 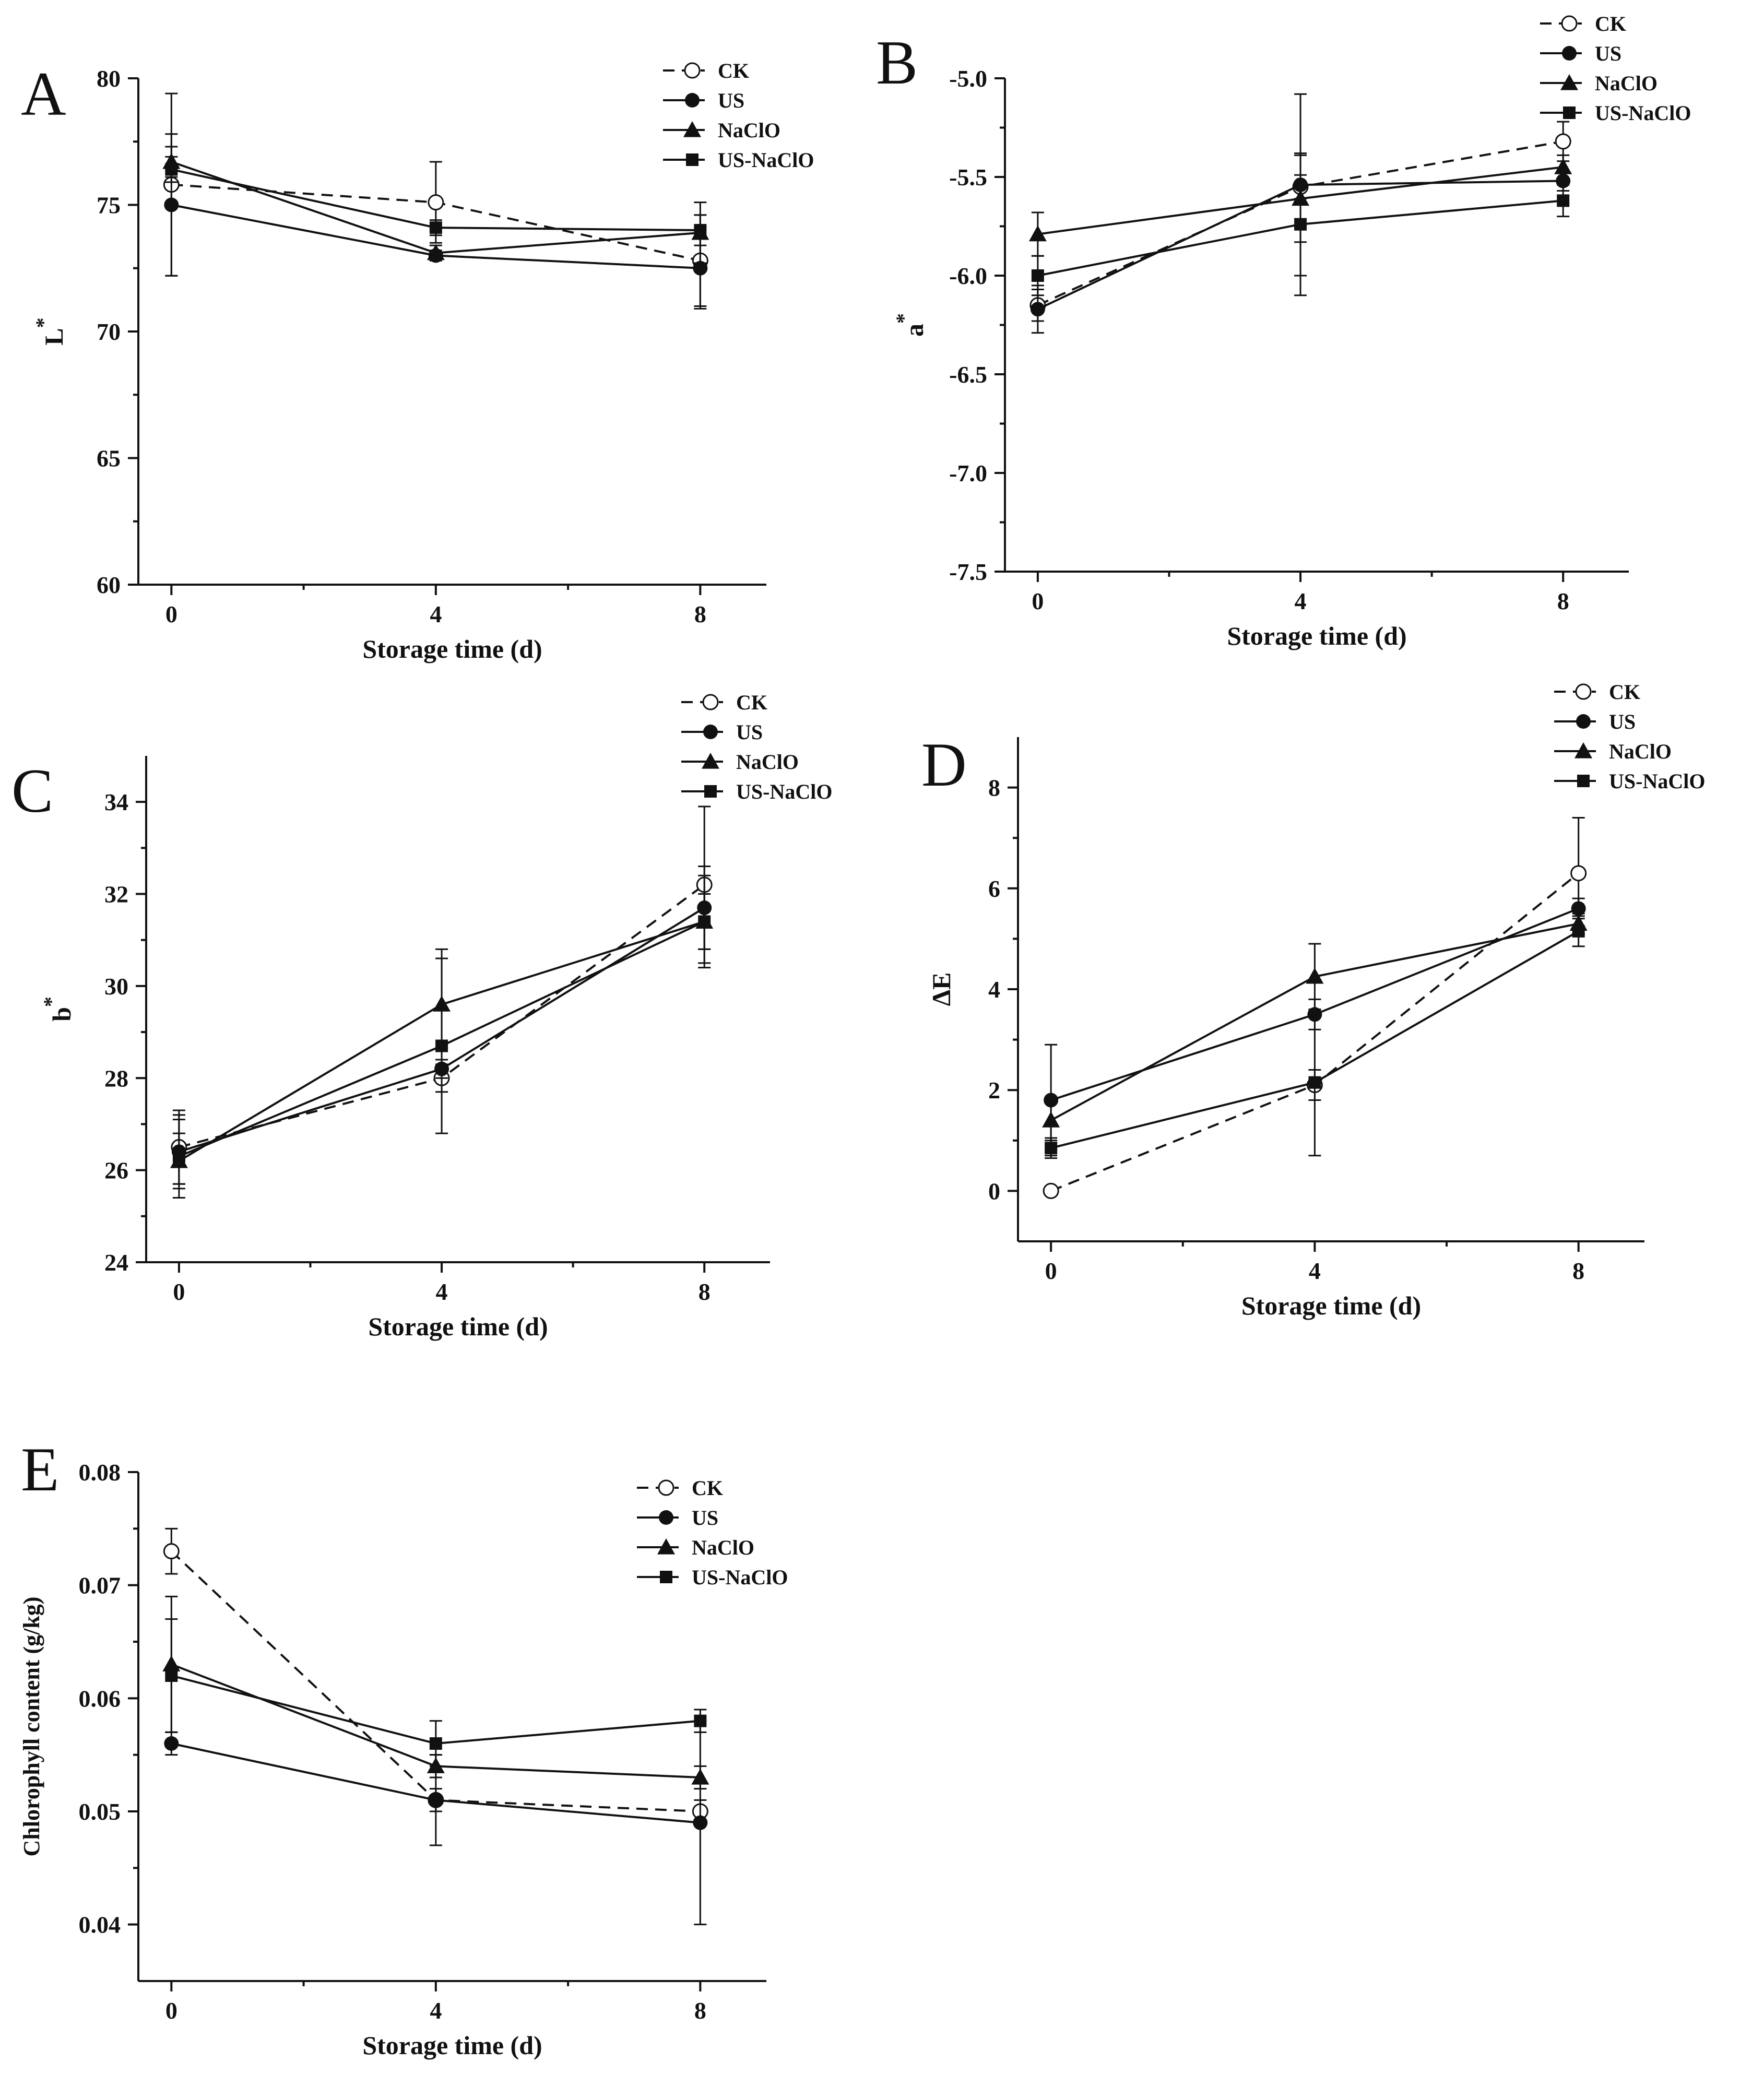 What do you see at coordinates (1657, 781) in the screenshot?
I see `panel-d-legend-label-us-naclo: US-NaClO` at bounding box center [1657, 781].